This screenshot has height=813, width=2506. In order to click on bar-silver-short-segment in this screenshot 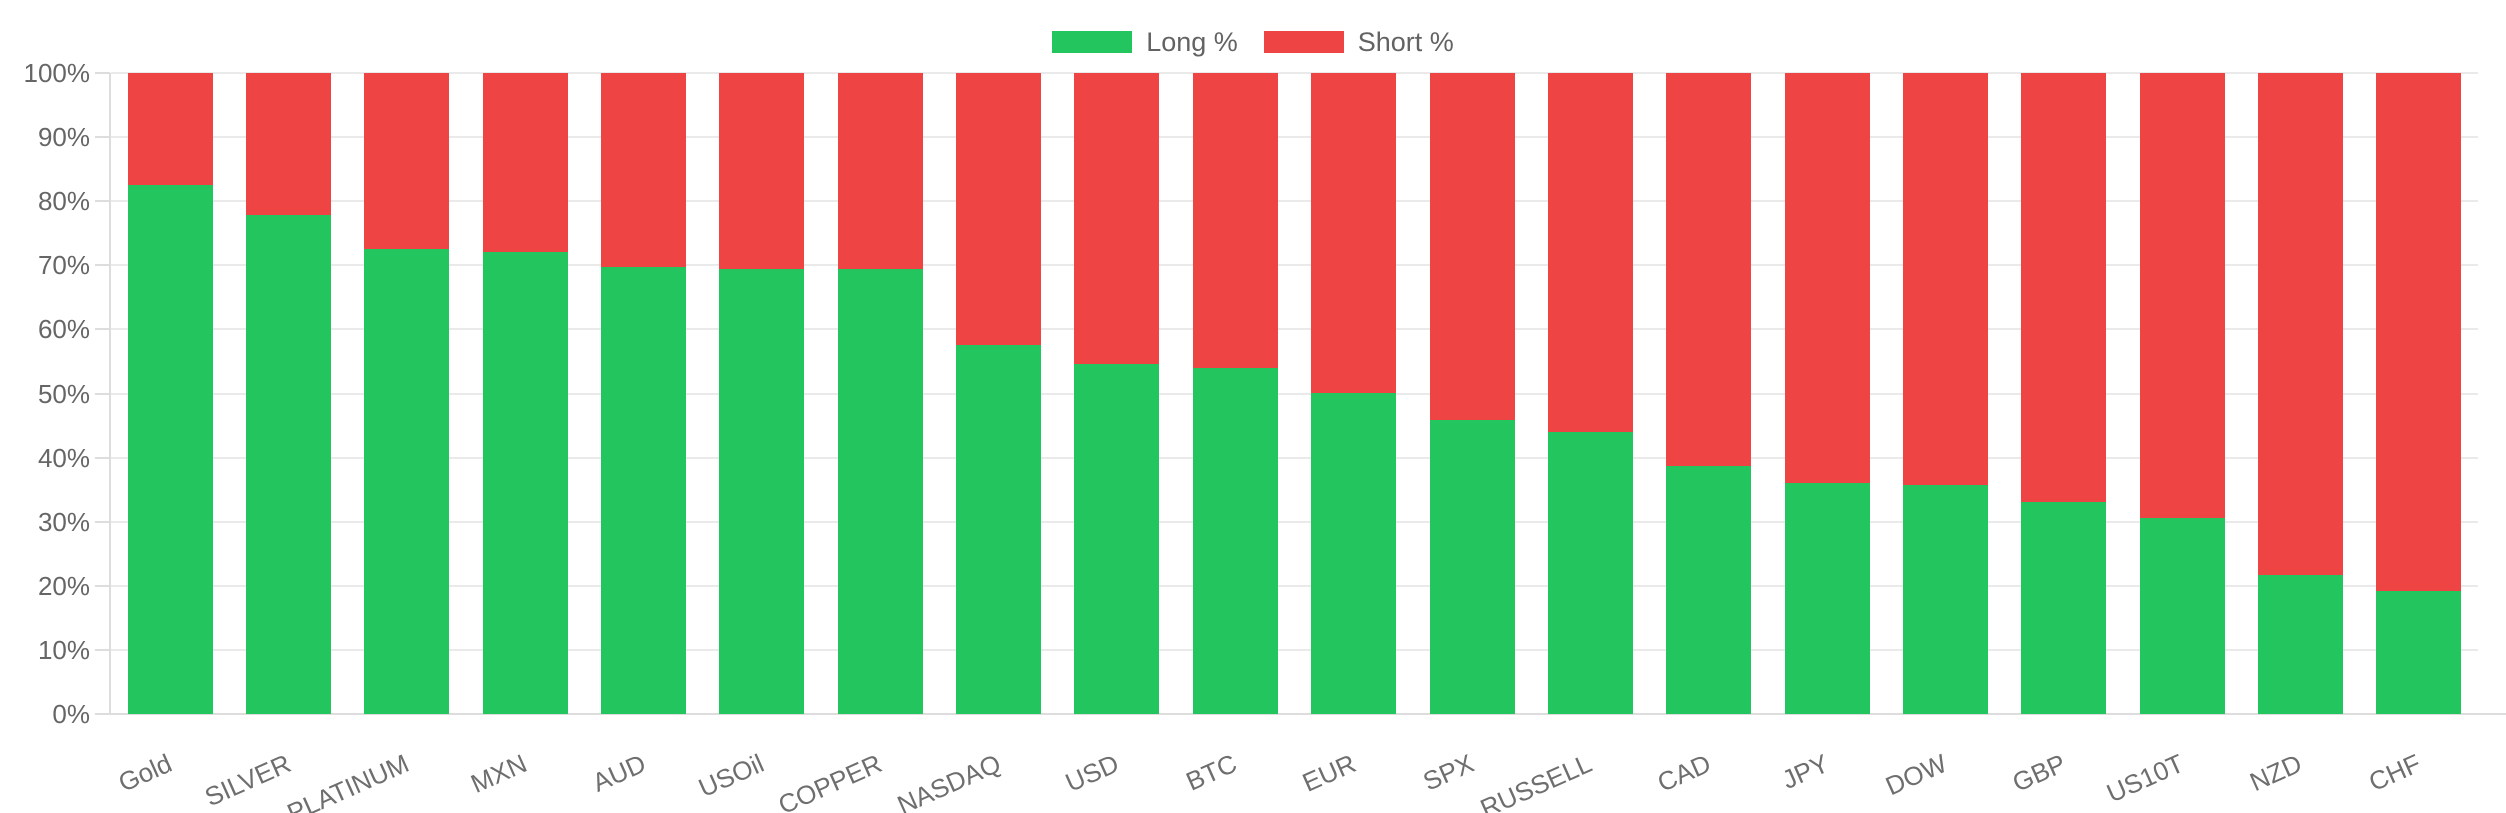, I will do `click(288, 144)`.